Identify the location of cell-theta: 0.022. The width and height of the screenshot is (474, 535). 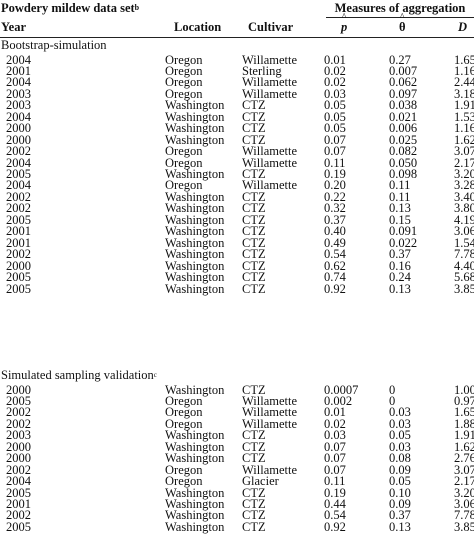
(403, 243).